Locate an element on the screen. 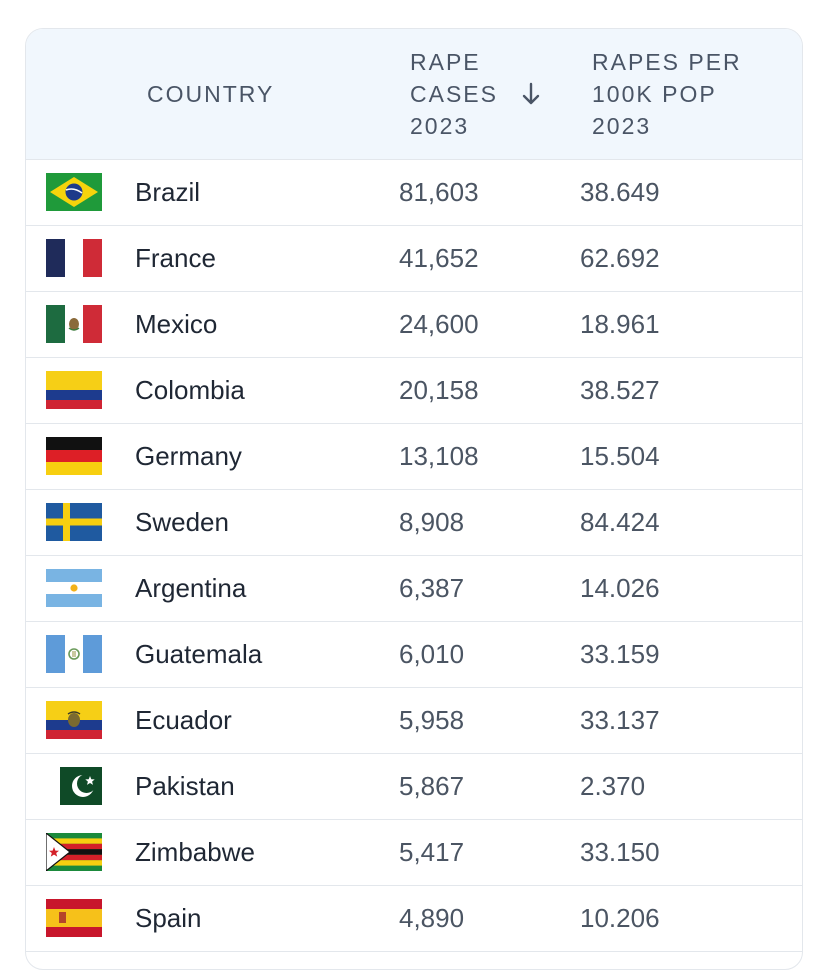 The height and width of the screenshot is (970, 828). cases-header-line: 2023 is located at coordinates (440, 126).